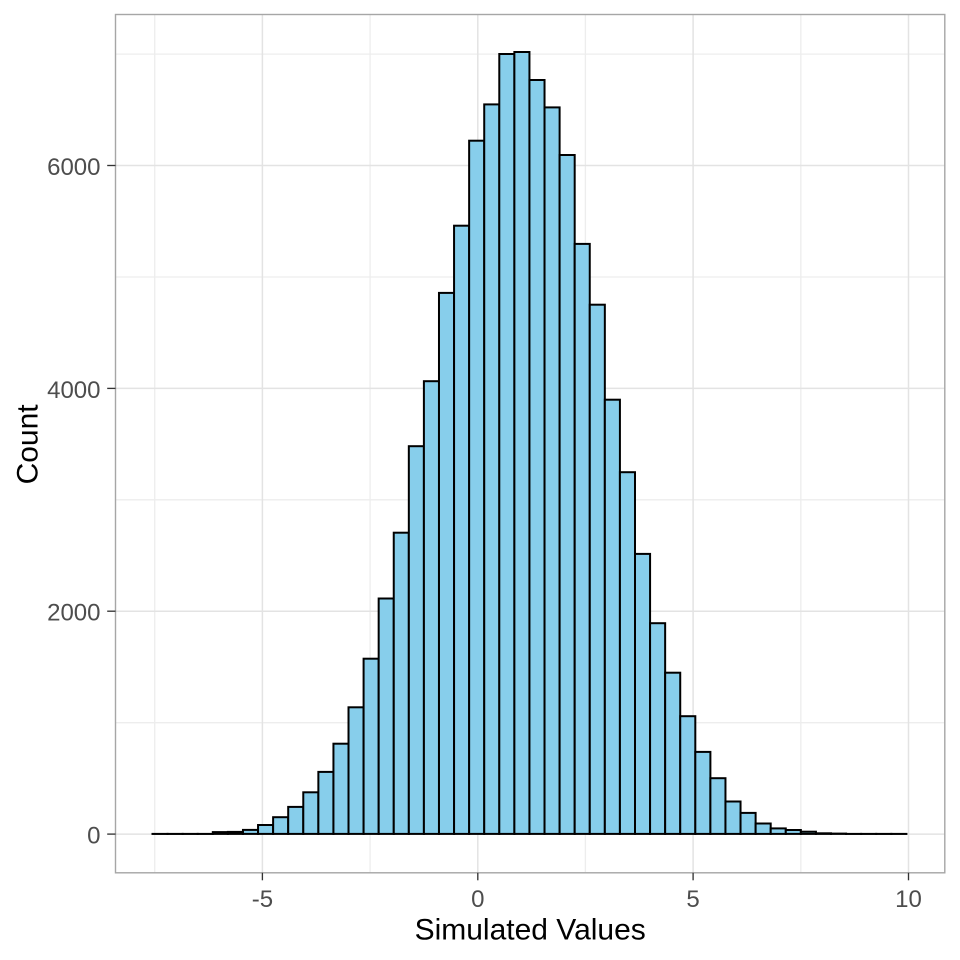  I want to click on svg-text: -5, so click(262, 899).